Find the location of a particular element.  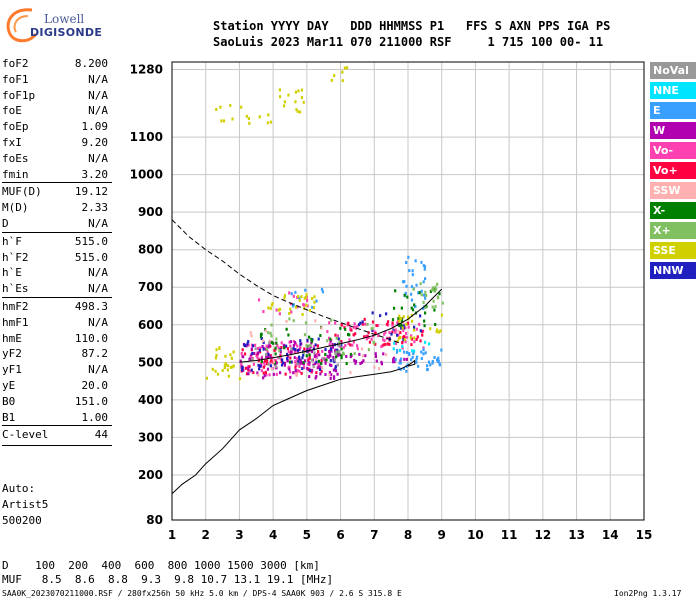

param-row: C-level 44 is located at coordinates (55, 435).